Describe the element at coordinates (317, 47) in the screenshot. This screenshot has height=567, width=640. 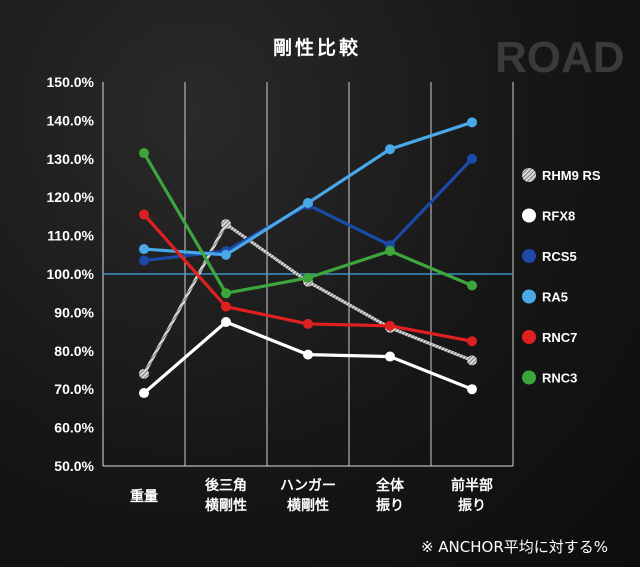
I see `chart-title: 剛性比較` at that location.